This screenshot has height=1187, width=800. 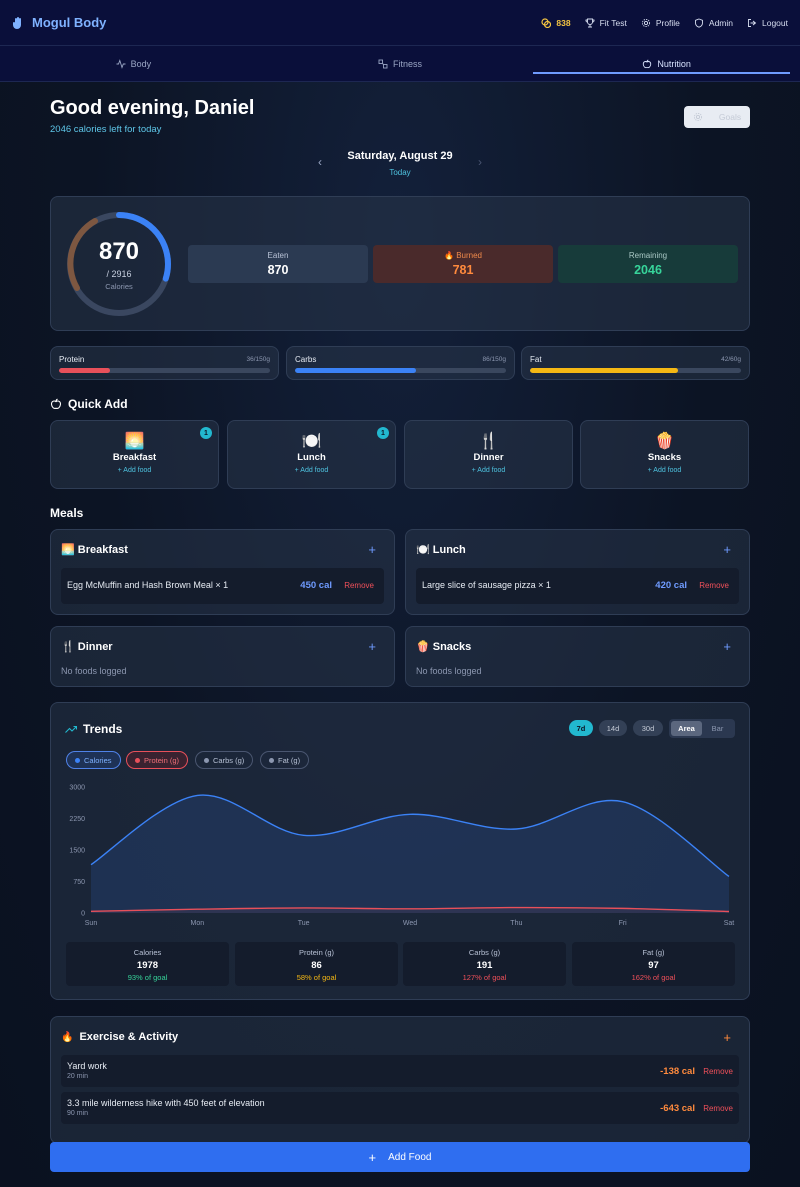 I want to click on y-tick-label: 3000, so click(x=77, y=788).